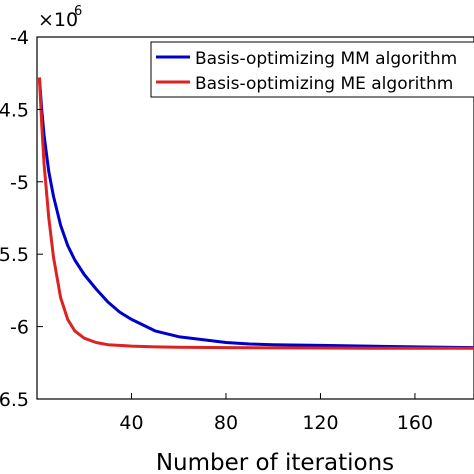  What do you see at coordinates (275, 462) in the screenshot?
I see `x-axis-label: Number of iterations` at bounding box center [275, 462].